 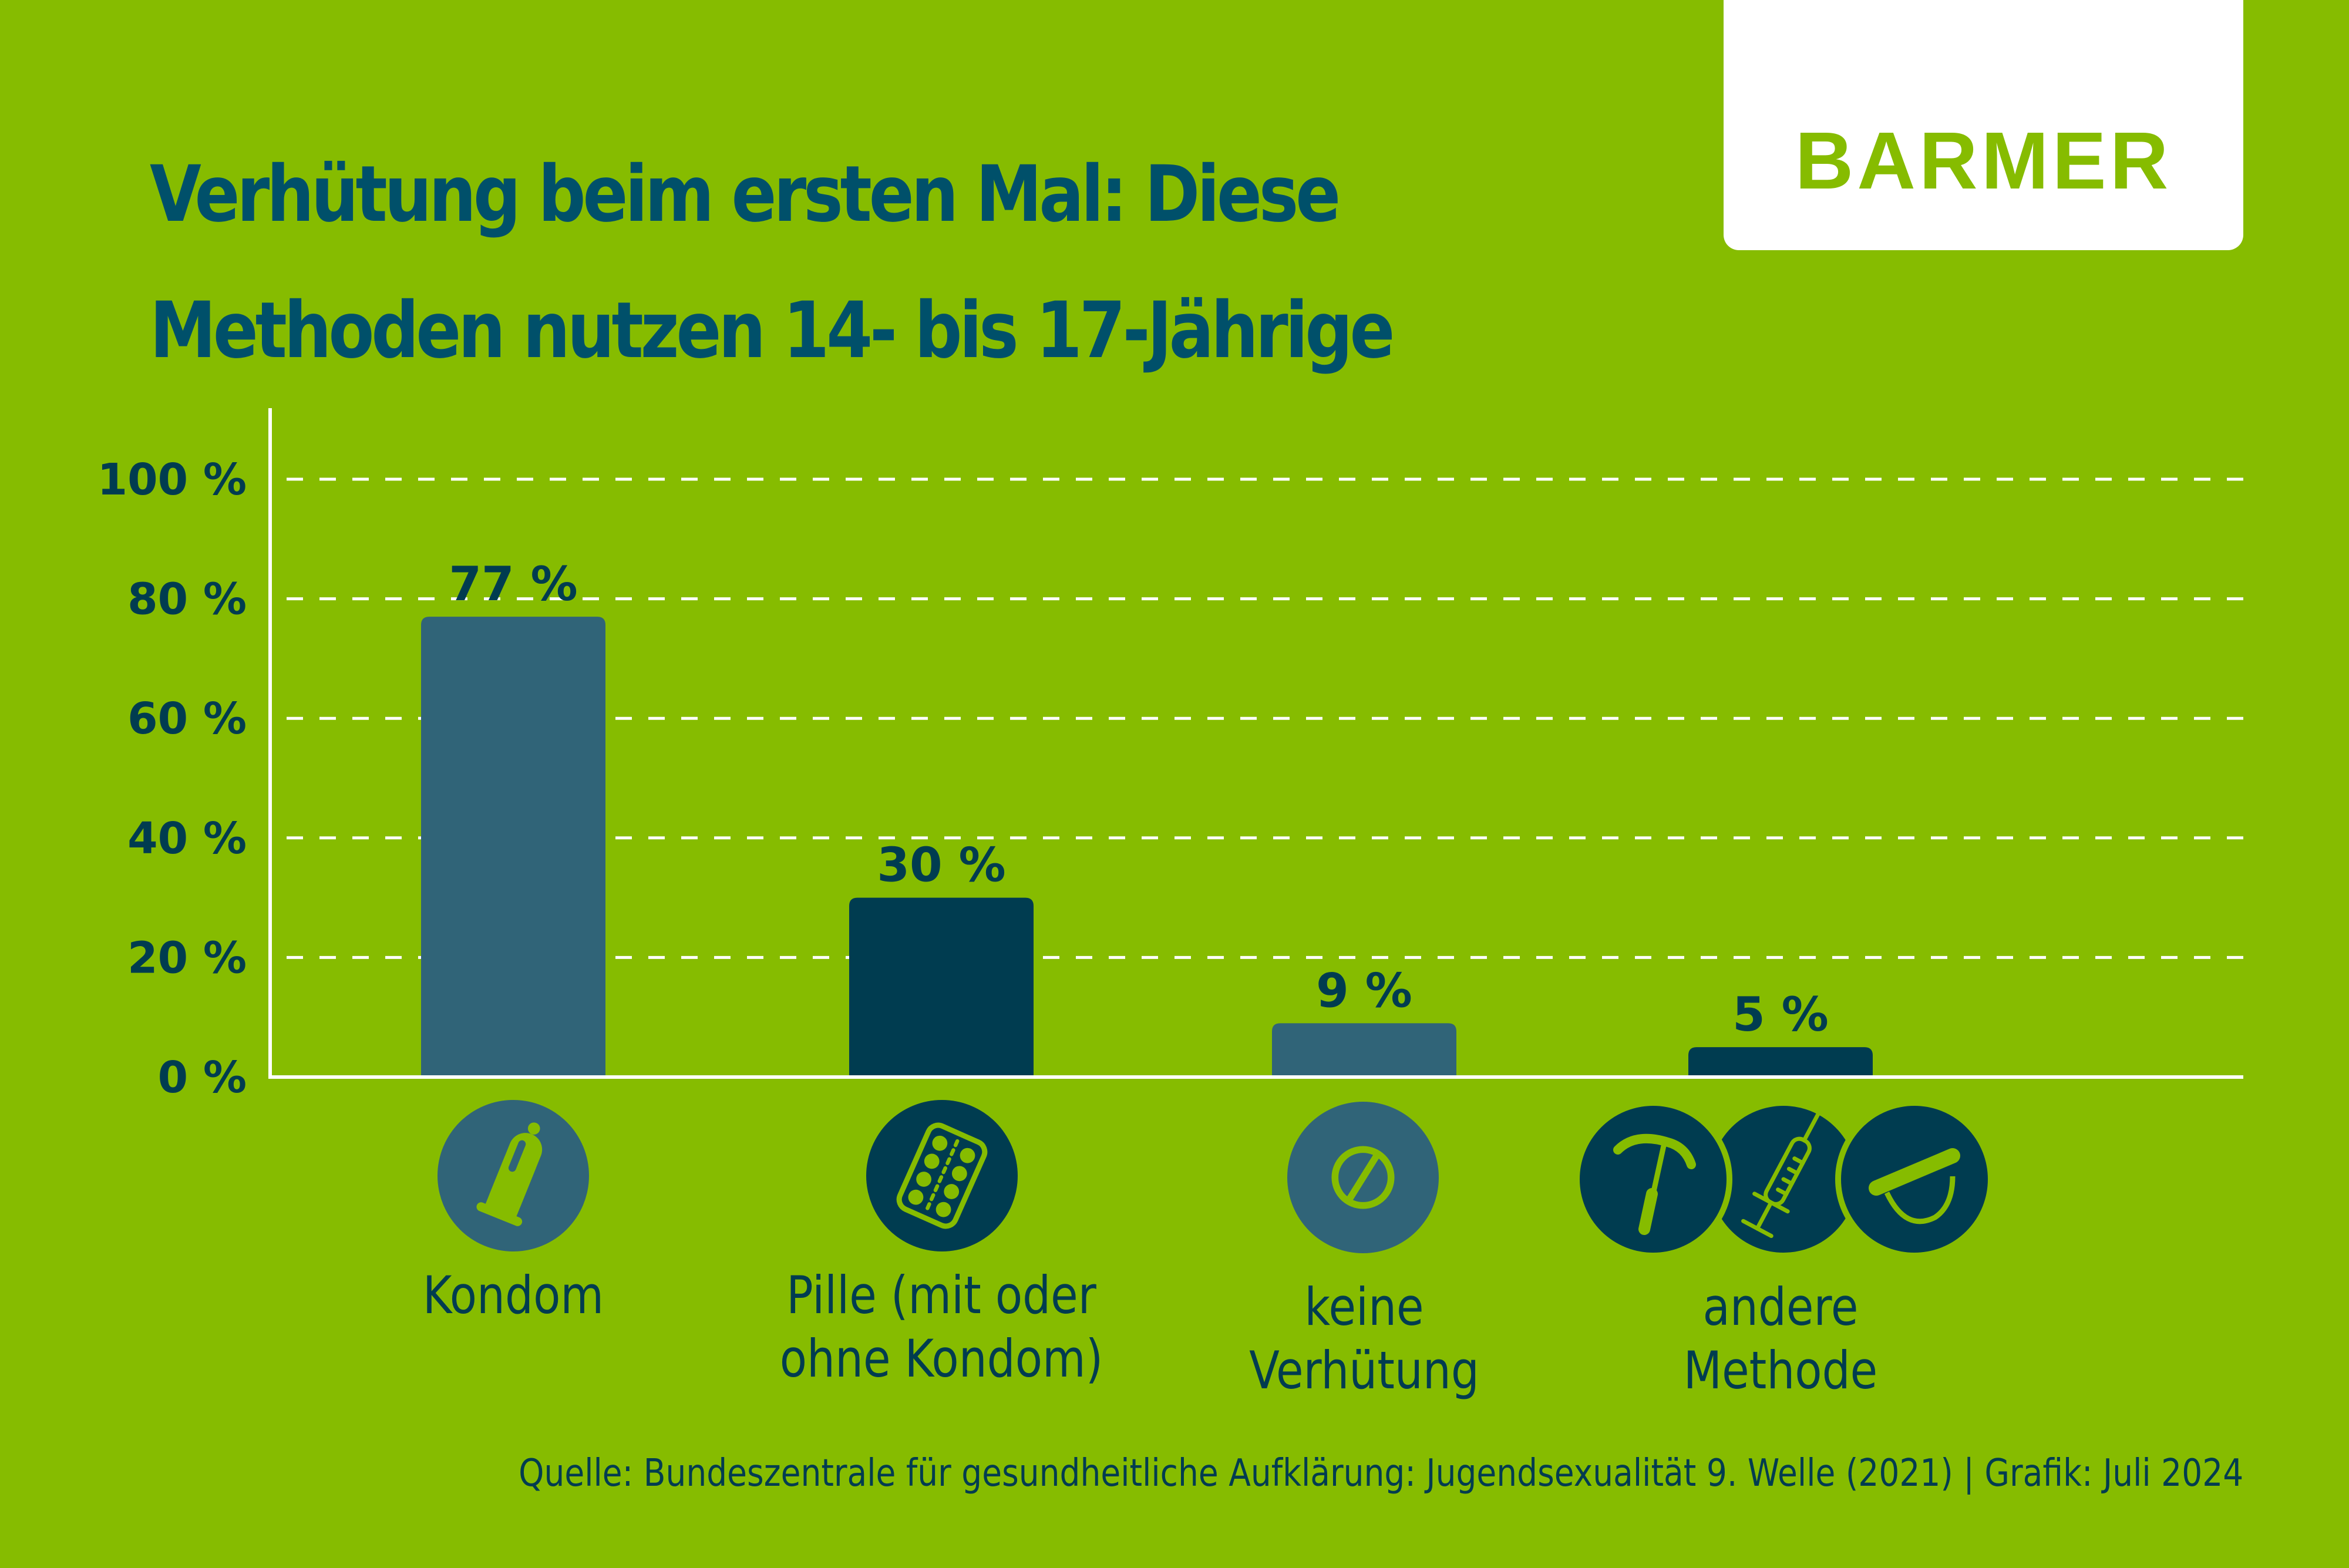 I want to click on data-label-2: 30 %, so click(x=941, y=865).